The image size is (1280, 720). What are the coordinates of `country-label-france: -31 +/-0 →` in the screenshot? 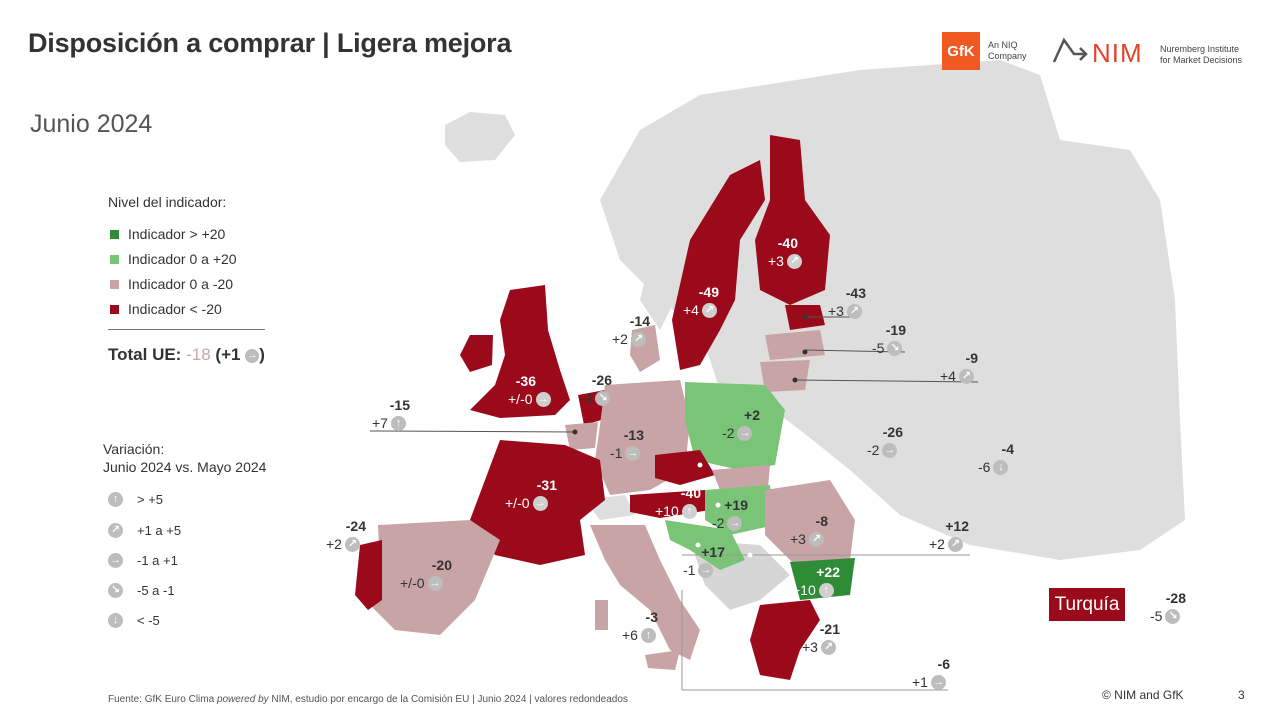 It's located at (531, 494).